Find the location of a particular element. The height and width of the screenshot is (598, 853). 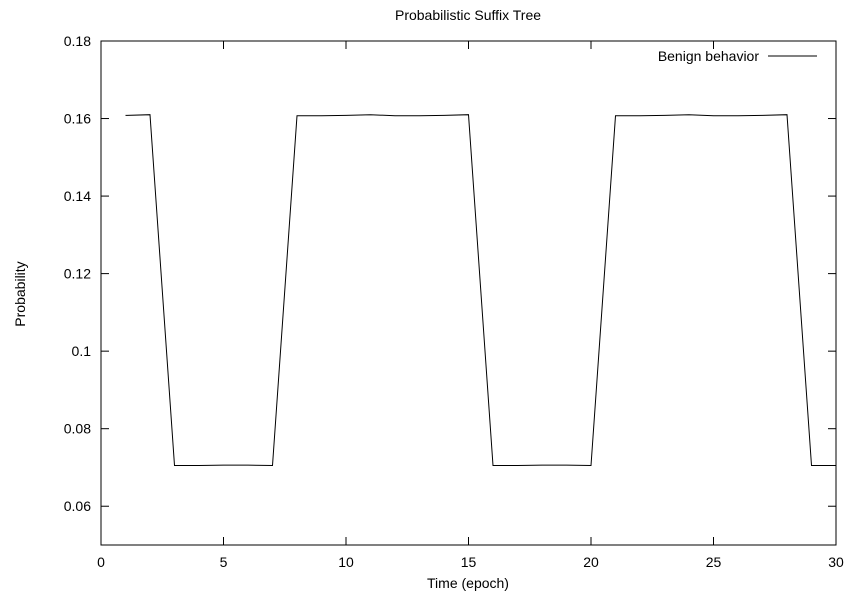

y-tick-label: 0.16 is located at coordinates (77, 119).